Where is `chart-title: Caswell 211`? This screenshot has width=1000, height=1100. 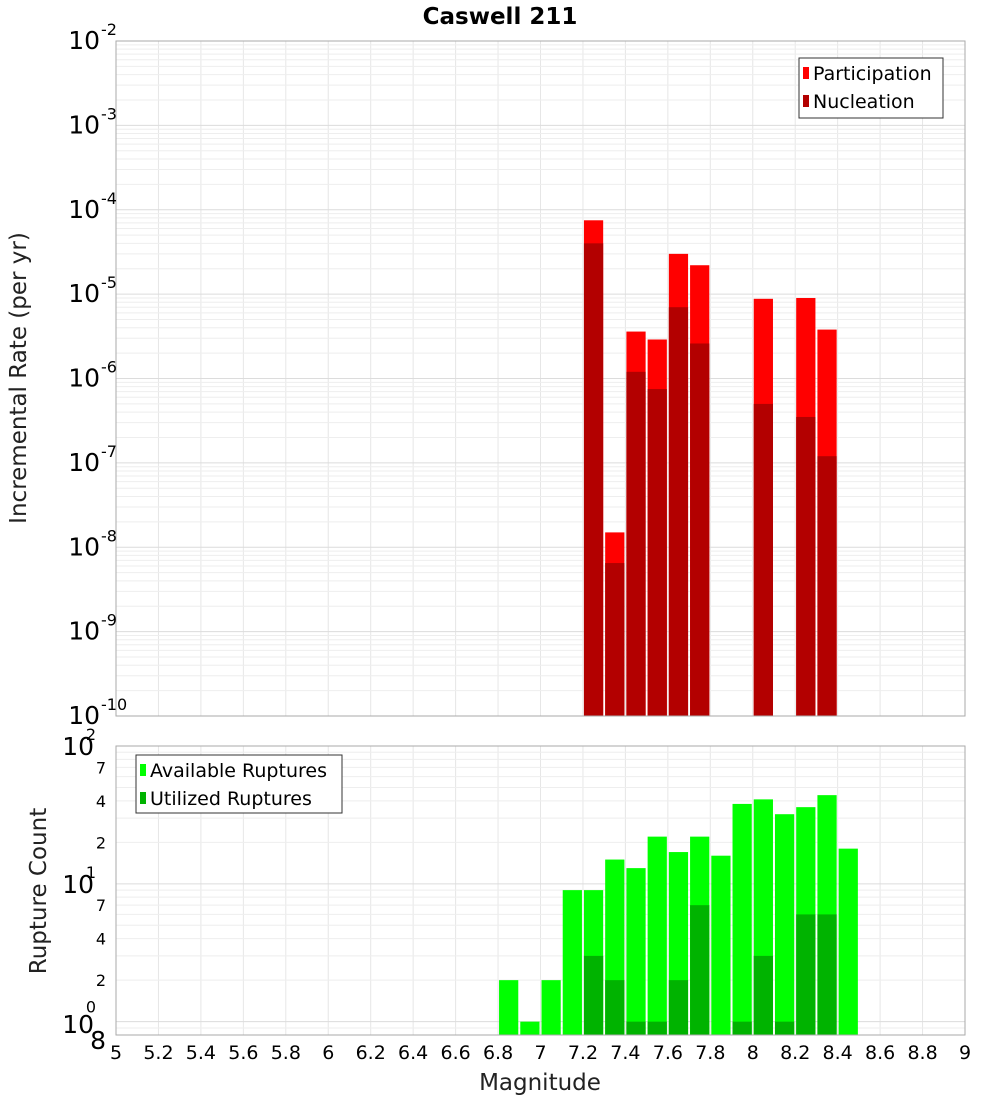 chart-title: Caswell 211 is located at coordinates (500, 17).